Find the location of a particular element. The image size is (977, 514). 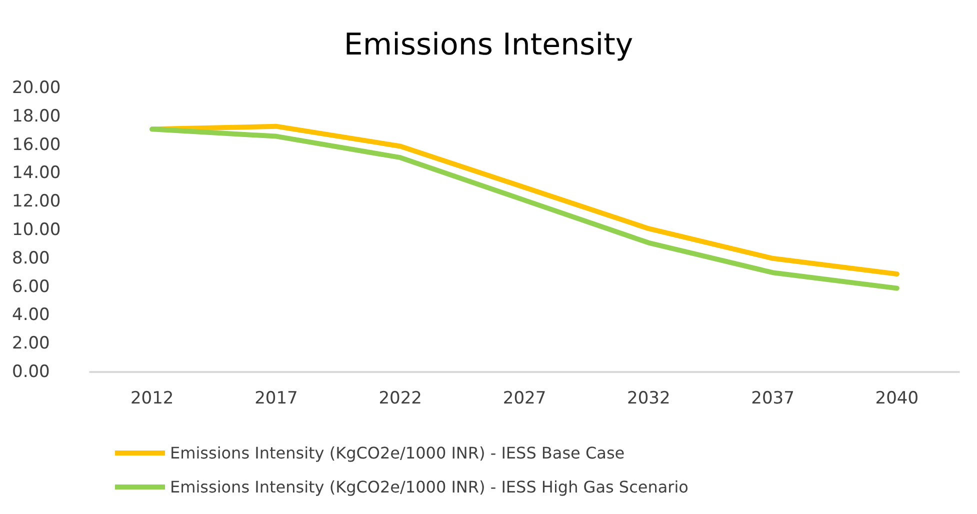

y-tick-label: 12.00 is located at coordinates (36, 202).